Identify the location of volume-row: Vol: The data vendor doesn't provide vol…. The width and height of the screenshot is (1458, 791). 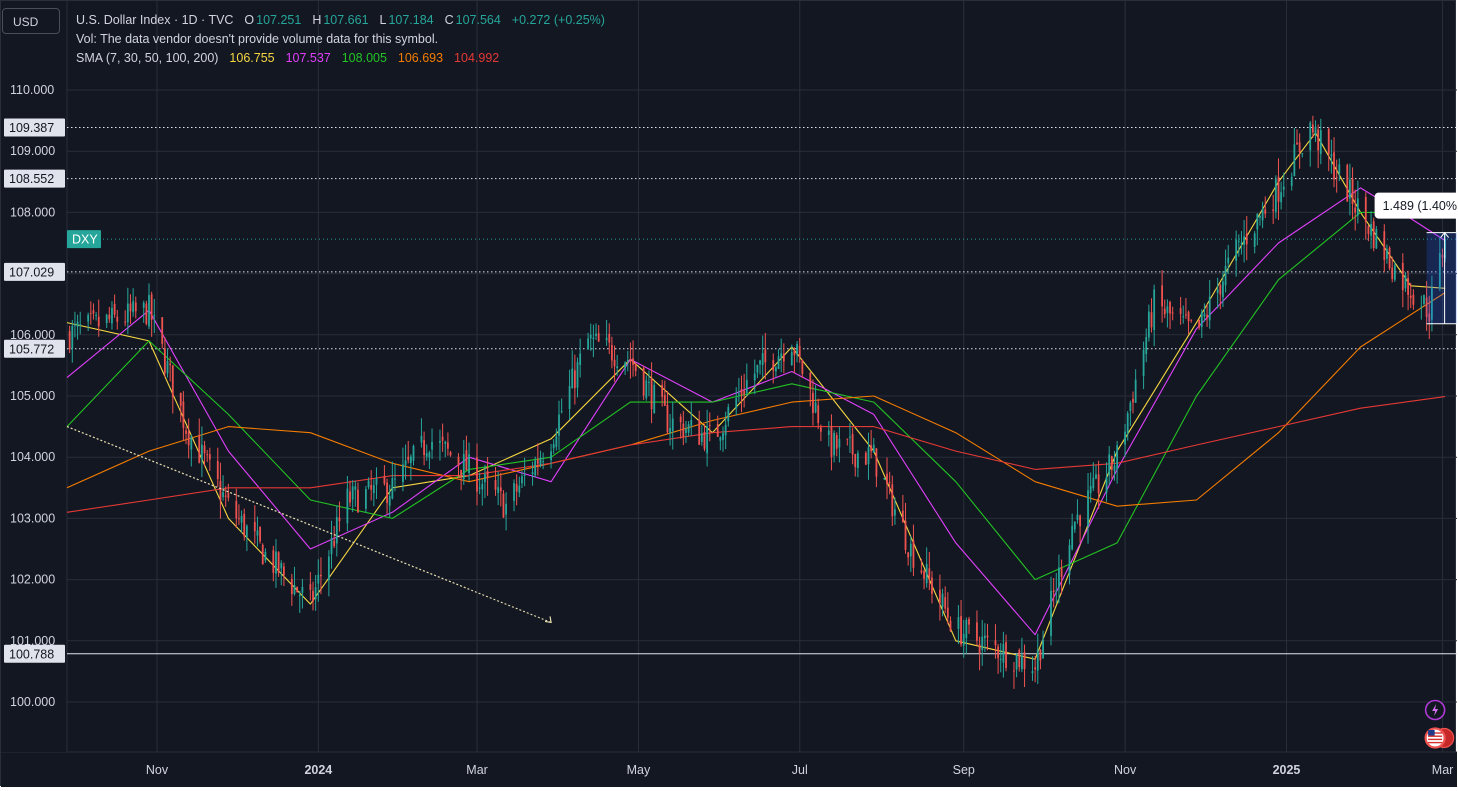
(341, 39).